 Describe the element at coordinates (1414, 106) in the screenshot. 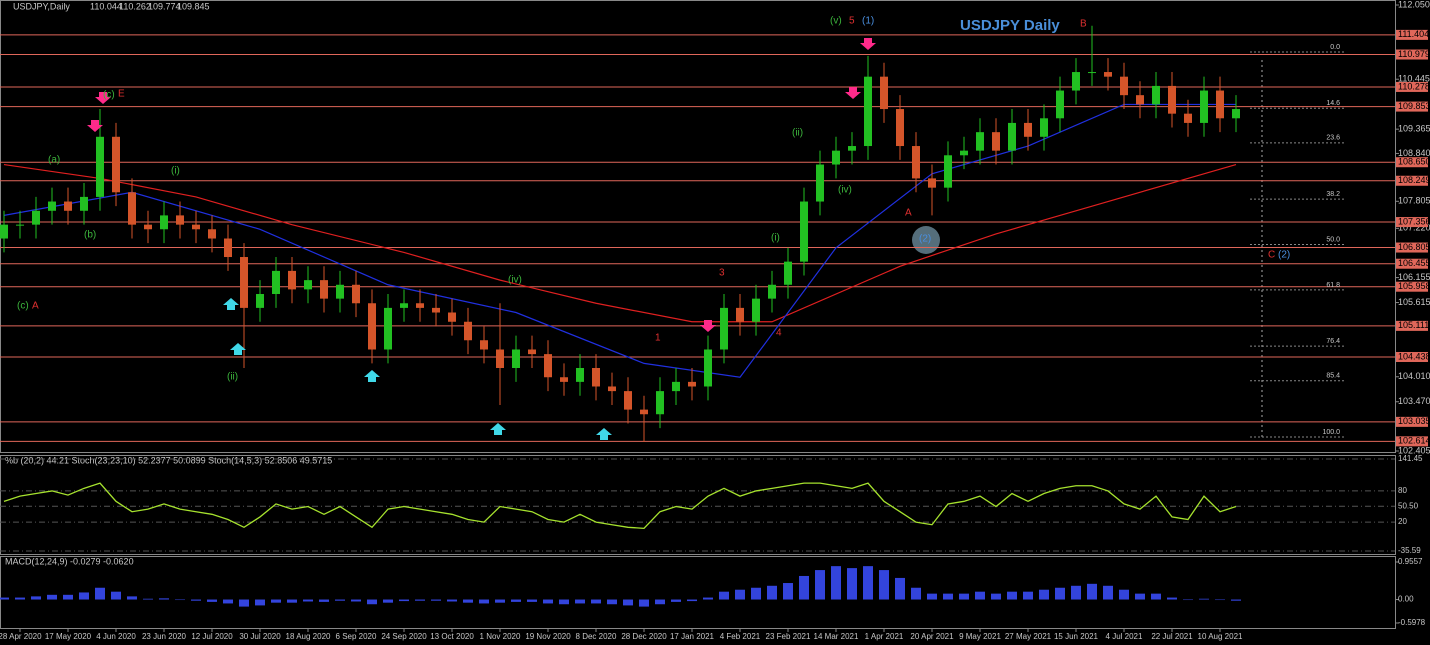

I see `level-label: 109.853` at that location.